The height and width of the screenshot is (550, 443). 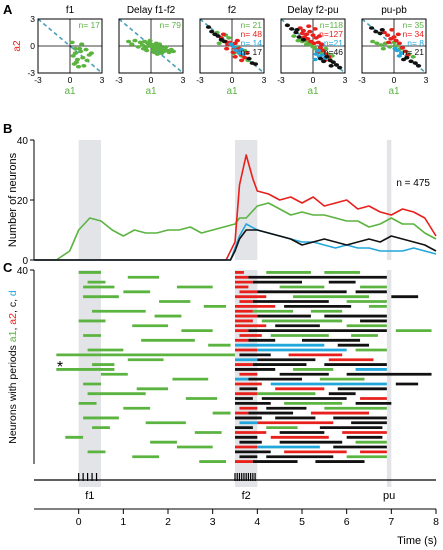 I want to click on x-tick-label: 8, so click(x=436, y=522).